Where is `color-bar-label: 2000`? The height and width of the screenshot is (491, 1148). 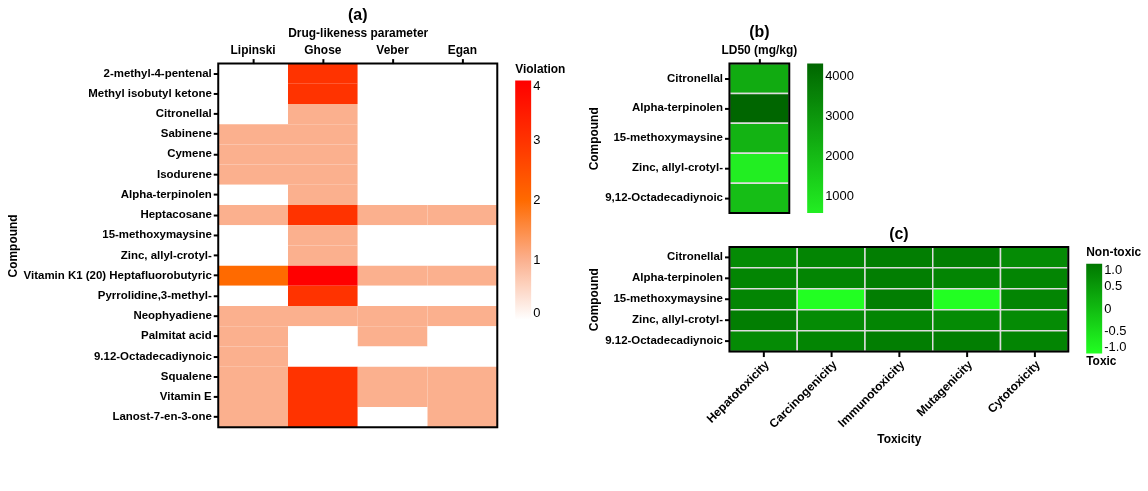
color-bar-label: 2000 is located at coordinates (839, 155).